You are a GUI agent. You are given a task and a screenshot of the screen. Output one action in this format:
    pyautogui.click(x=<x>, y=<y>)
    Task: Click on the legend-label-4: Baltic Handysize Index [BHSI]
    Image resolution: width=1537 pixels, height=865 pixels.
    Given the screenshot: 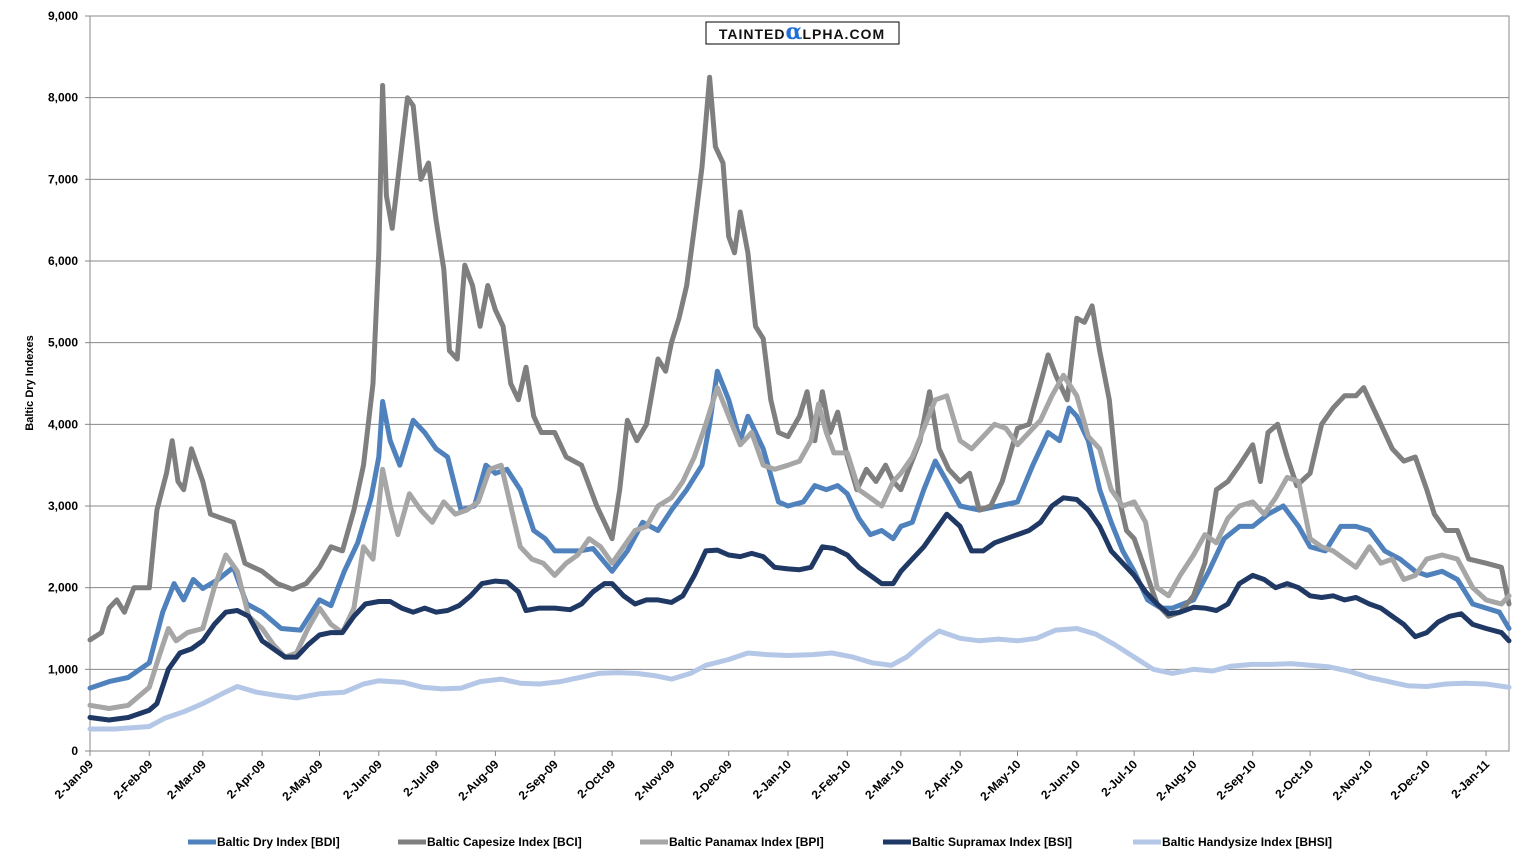 What is the action you would take?
    pyautogui.click(x=1247, y=842)
    